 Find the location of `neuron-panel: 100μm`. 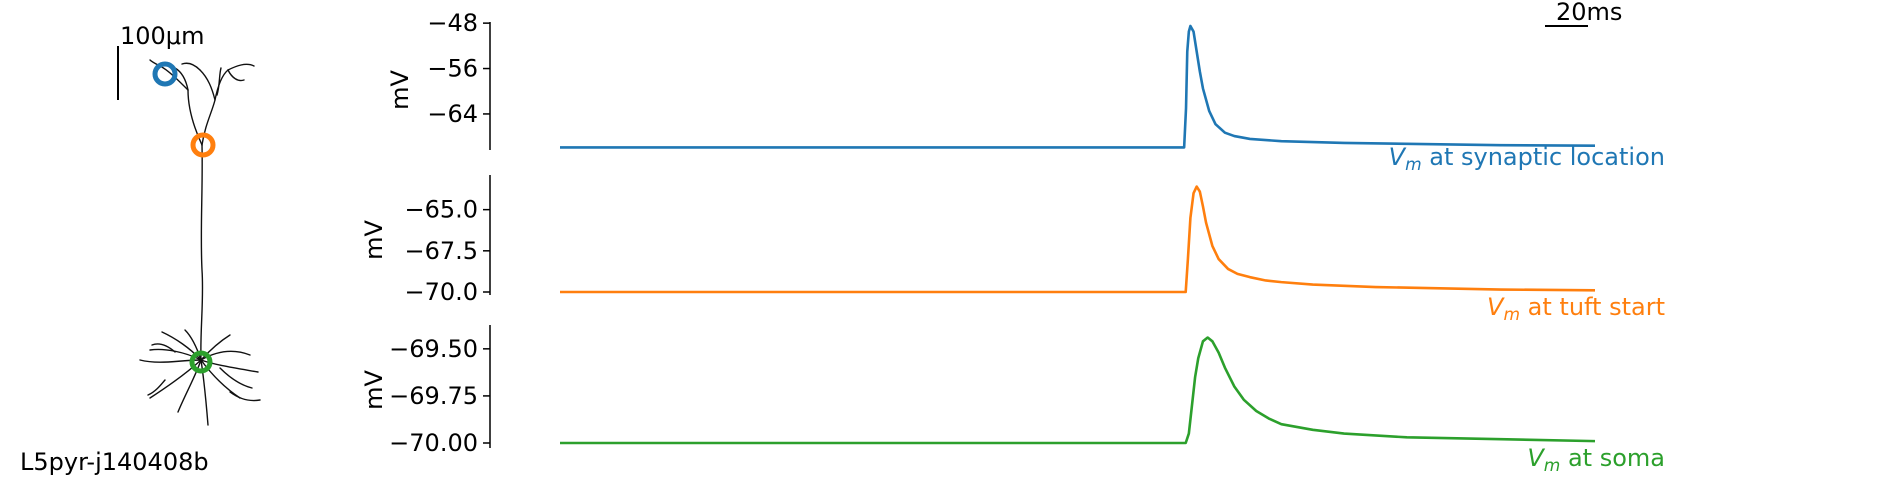

neuron-panel: 100μm is located at coordinates (140, 249).